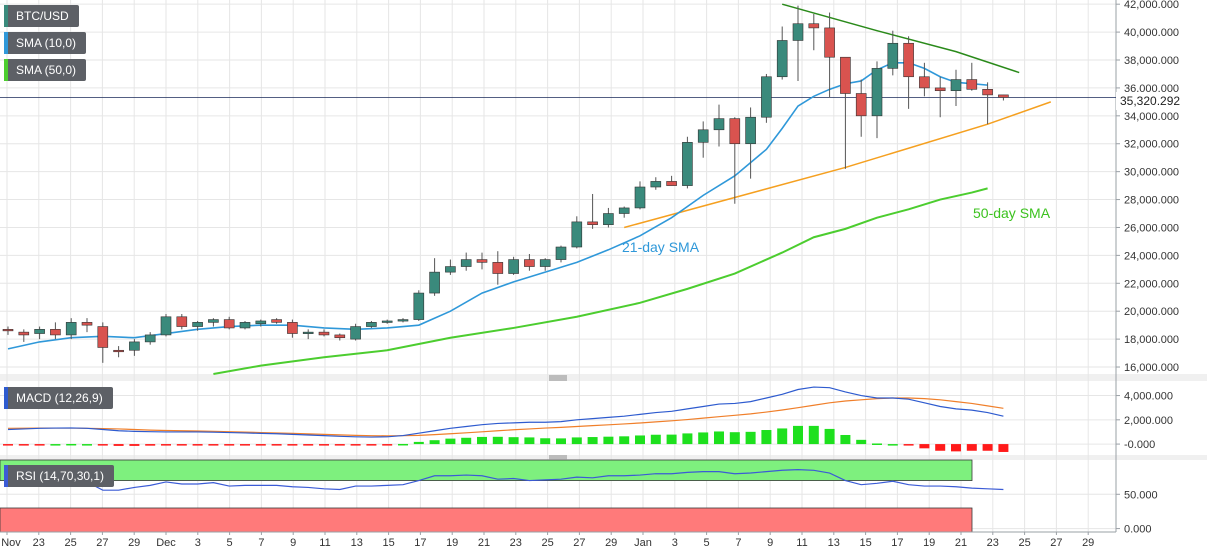 The image size is (1207, 560). What do you see at coordinates (45, 43) in the screenshot?
I see `legend-sma10: SMA (10,0)` at bounding box center [45, 43].